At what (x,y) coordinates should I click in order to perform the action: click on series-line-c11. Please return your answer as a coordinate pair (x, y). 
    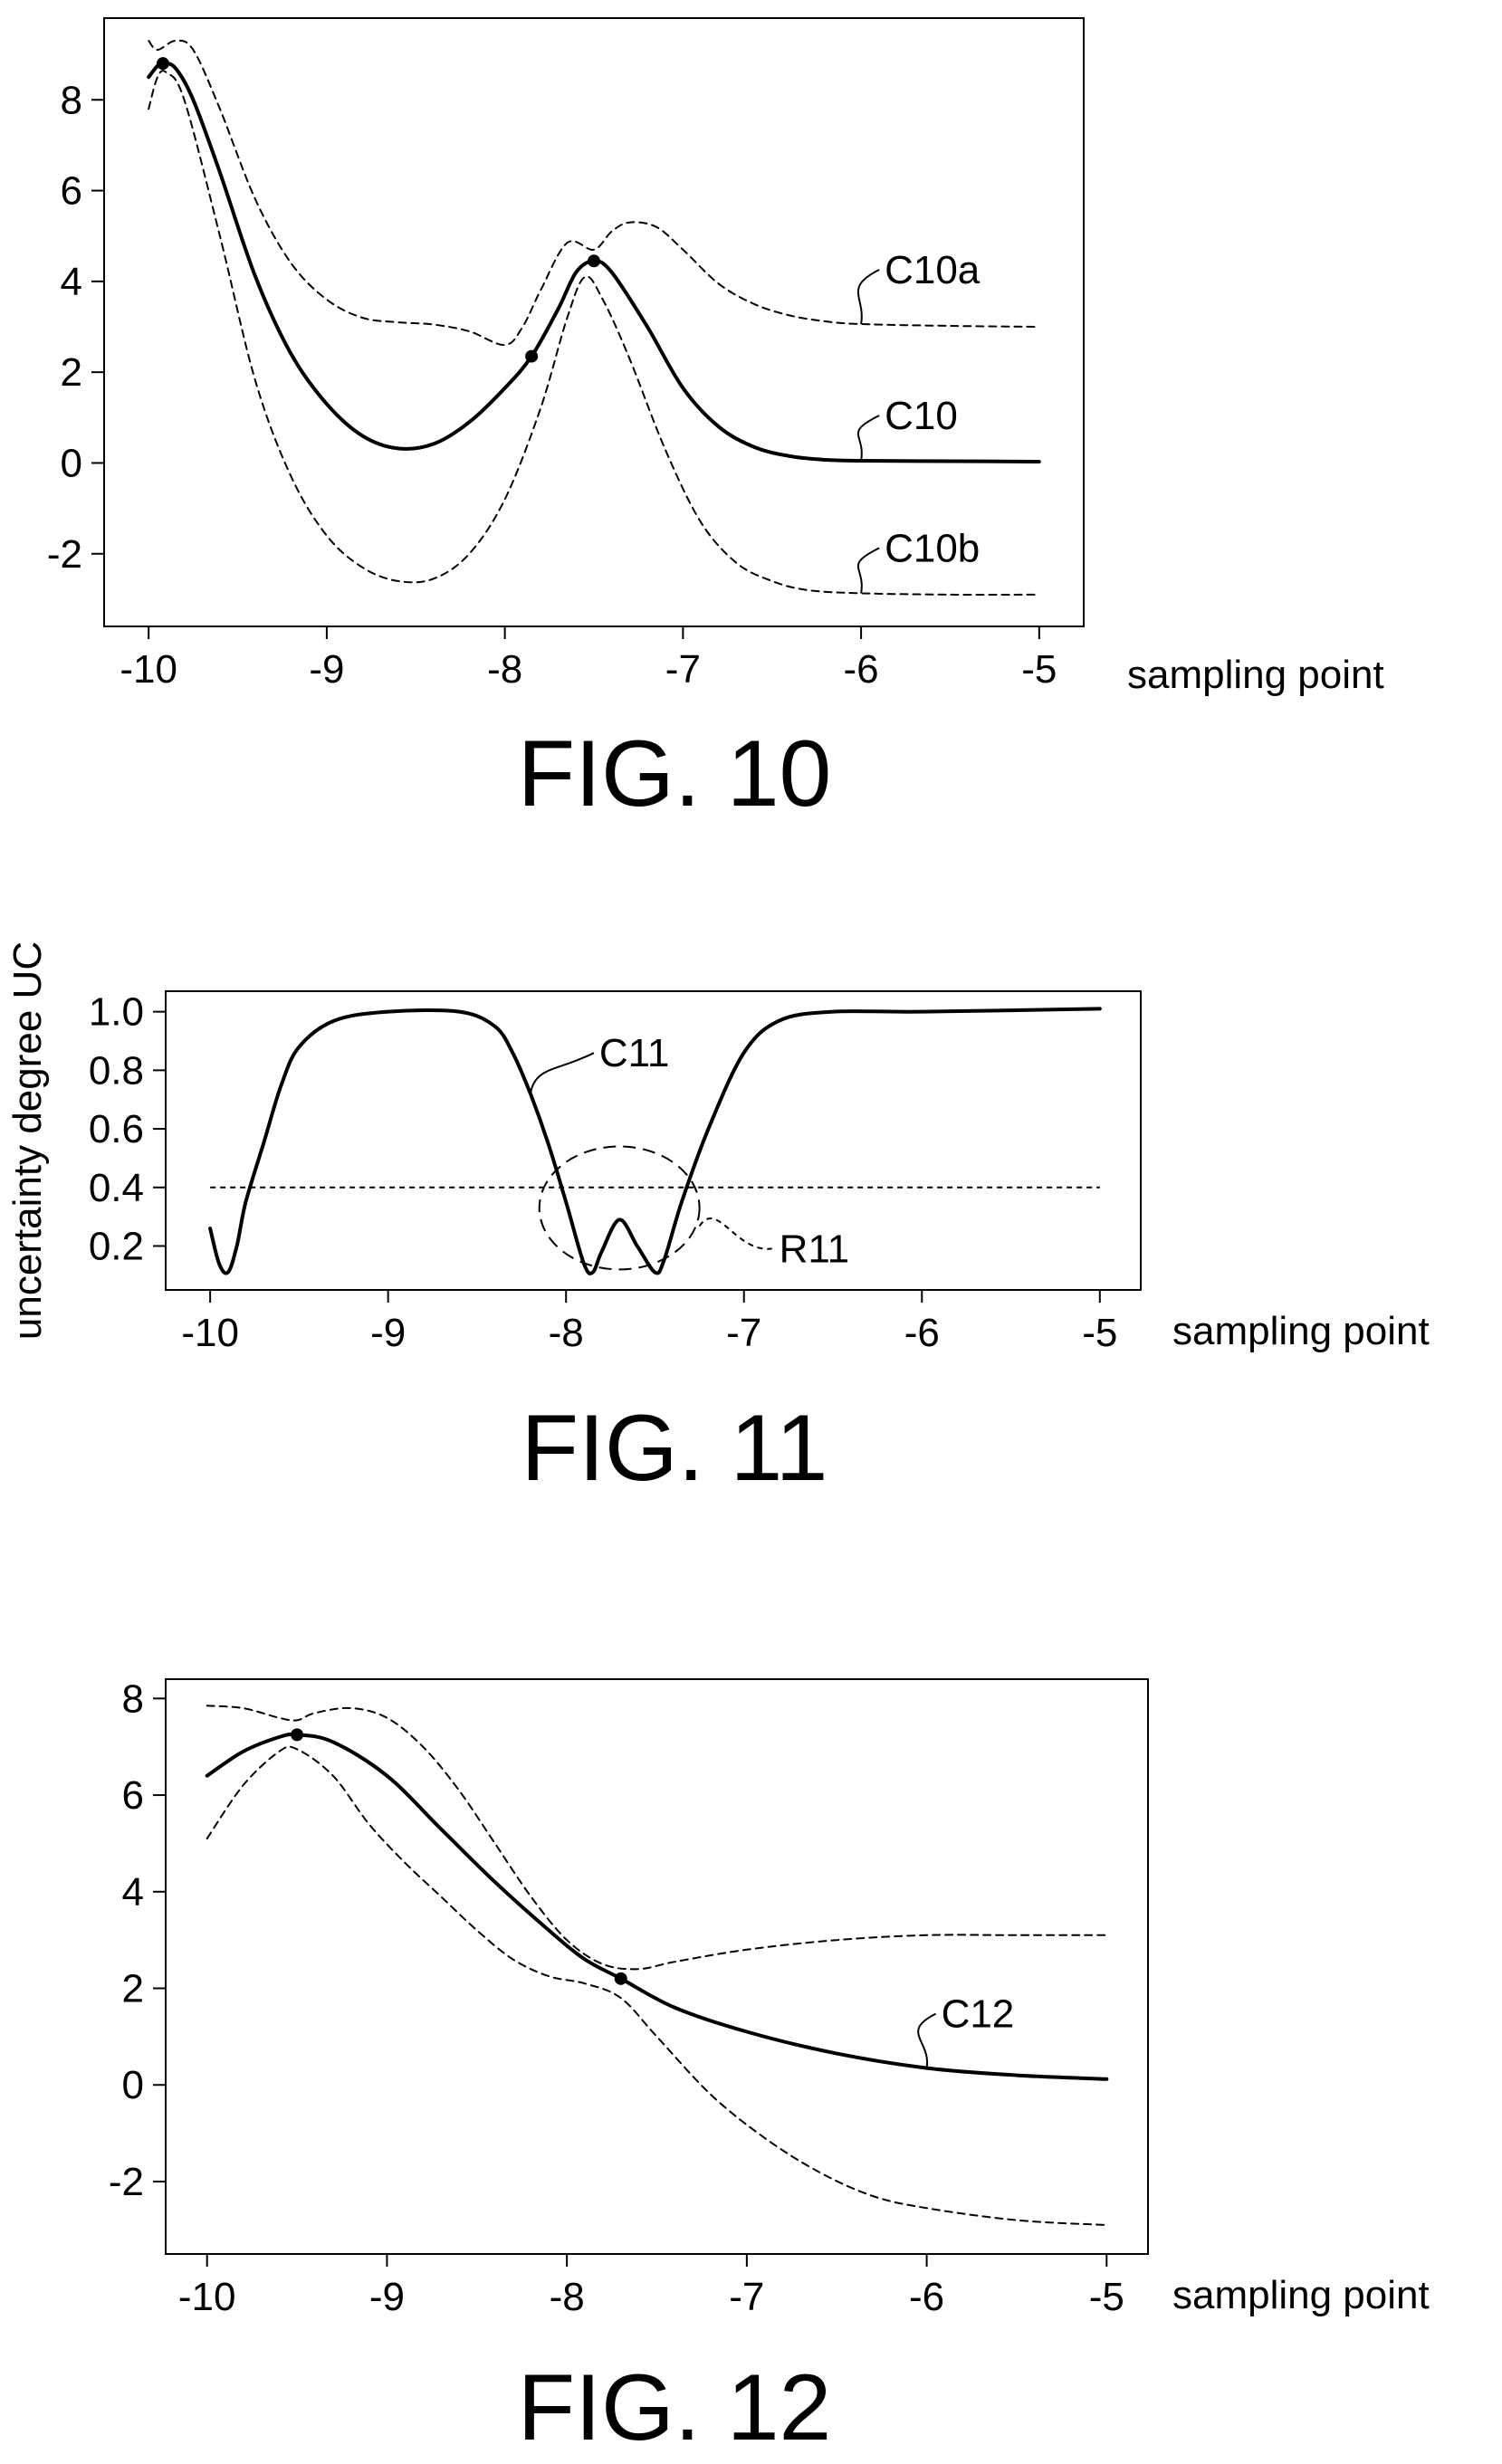
    Looking at the image, I should click on (655, 1141).